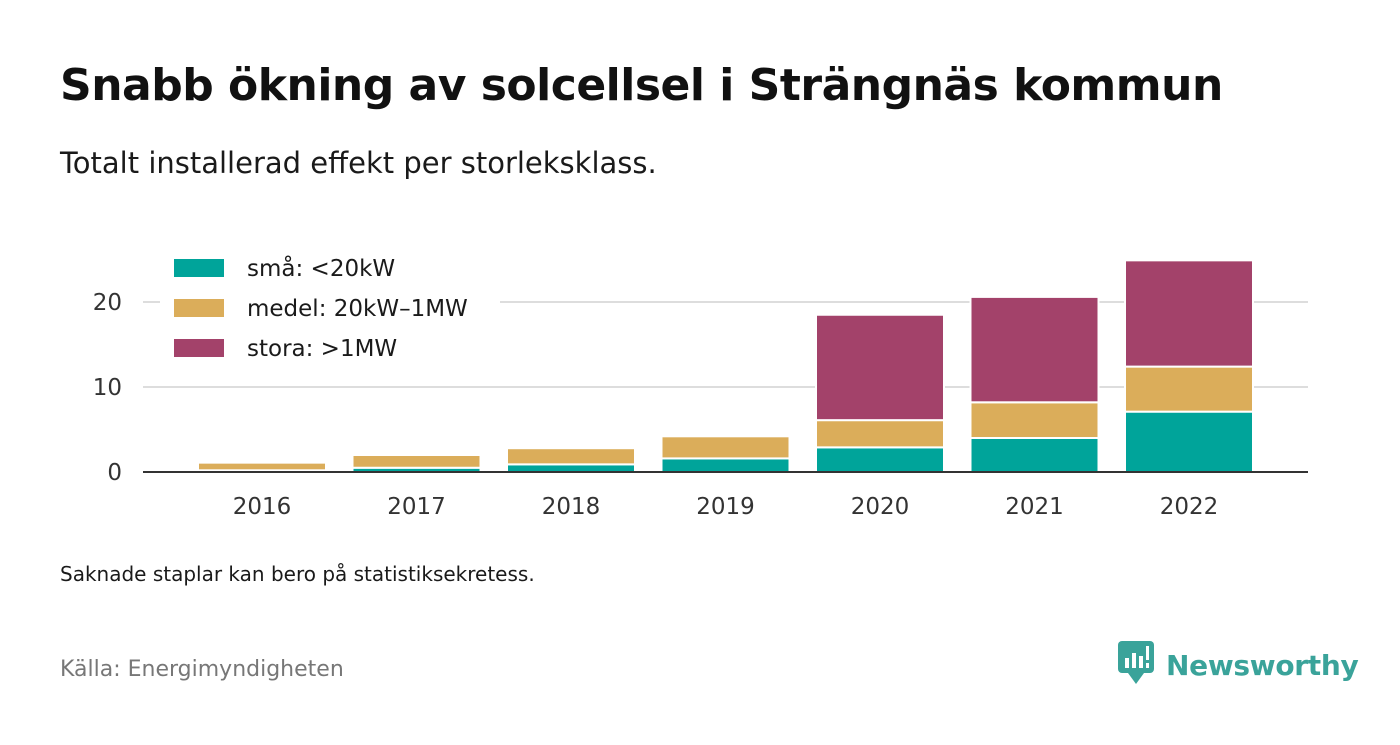 The image size is (1400, 745). Describe the element at coordinates (416, 507) in the screenshot. I see `x-tick-label: 2017` at that location.